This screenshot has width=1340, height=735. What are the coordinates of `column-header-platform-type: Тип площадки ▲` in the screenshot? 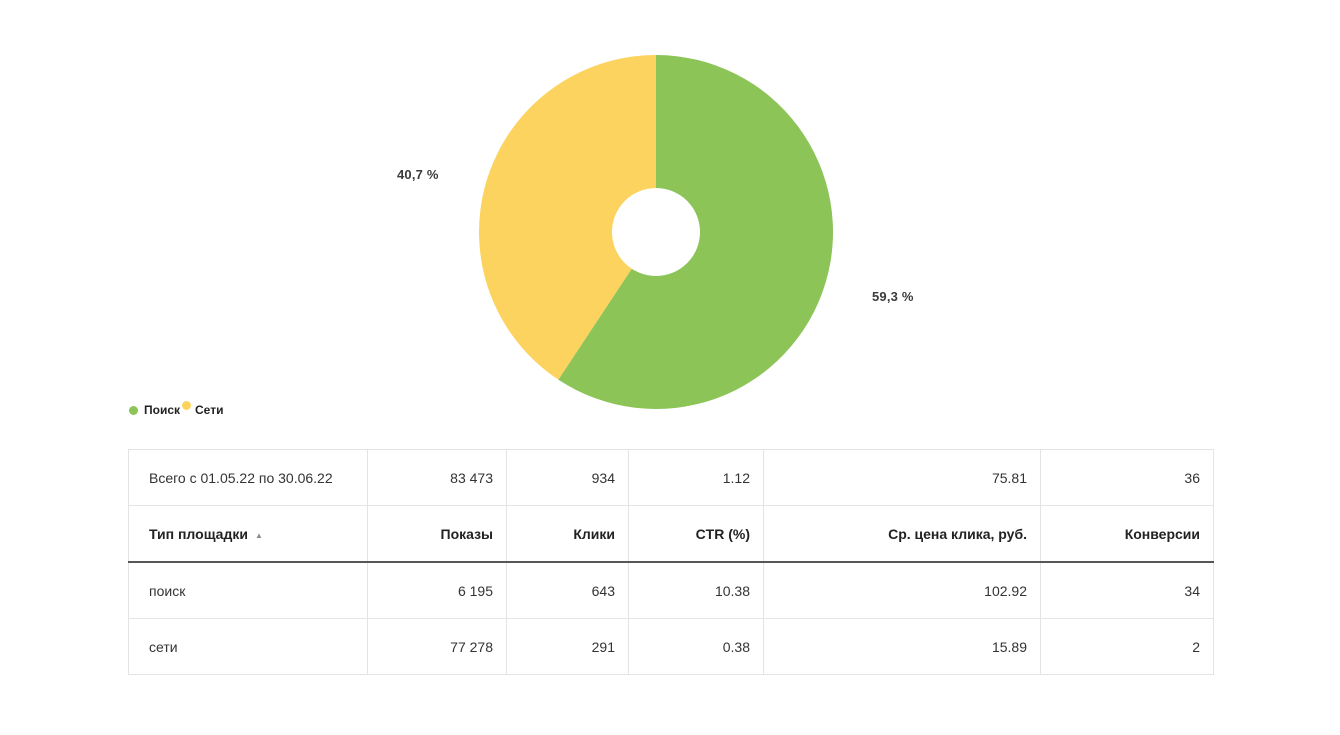 It's located at (248, 534).